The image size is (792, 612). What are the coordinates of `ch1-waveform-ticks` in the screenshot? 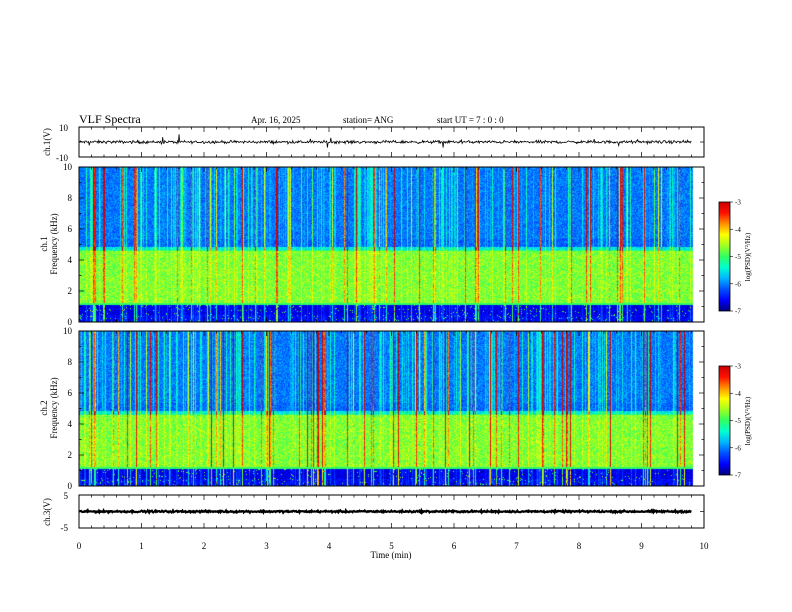 It's located at (391, 142).